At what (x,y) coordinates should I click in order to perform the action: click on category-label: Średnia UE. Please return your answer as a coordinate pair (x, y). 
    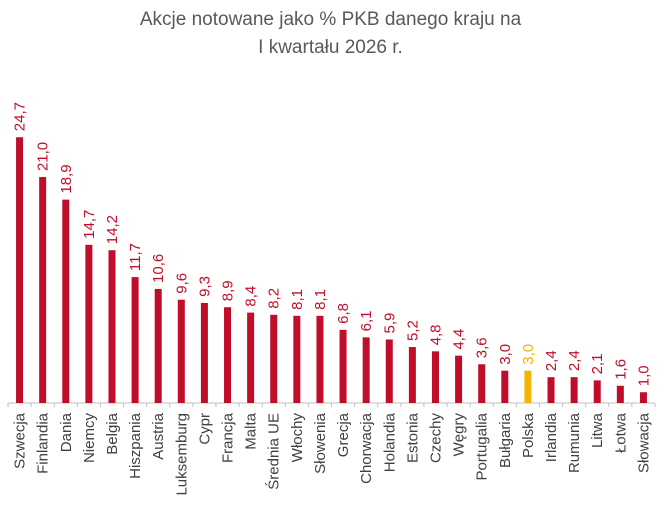
    Looking at the image, I should click on (274, 451).